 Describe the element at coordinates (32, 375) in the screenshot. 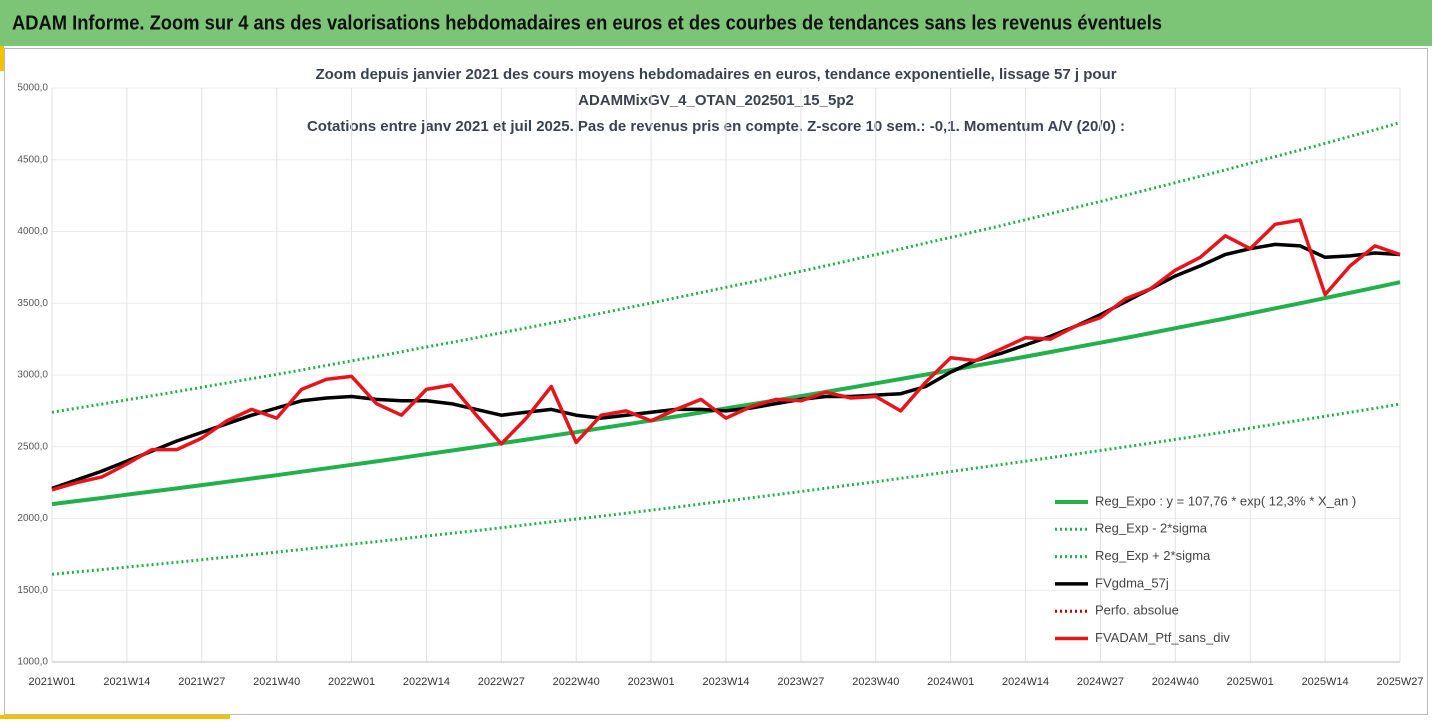

I see `y-tick-label: 3000,0` at that location.